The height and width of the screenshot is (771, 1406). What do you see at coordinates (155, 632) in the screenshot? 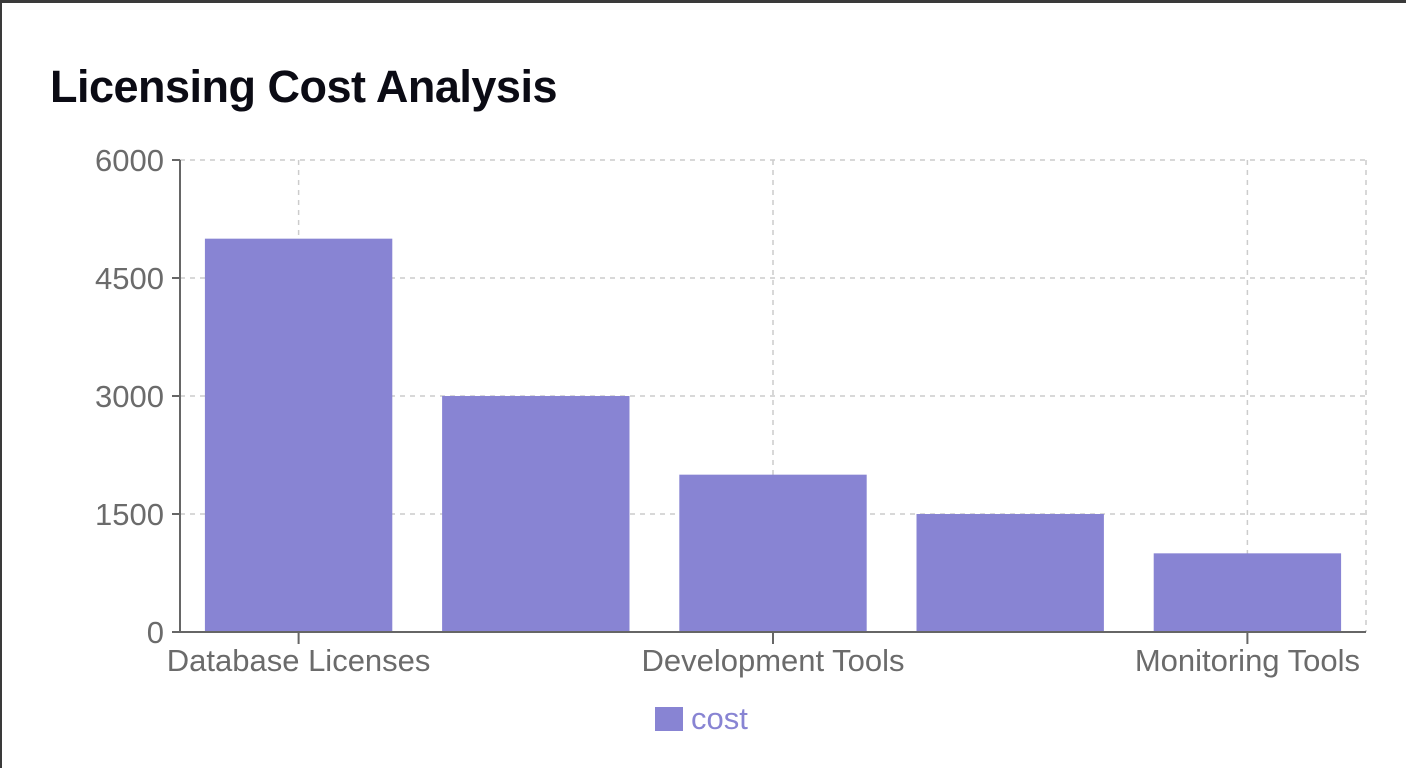
I see `y-tick-label: 0` at bounding box center [155, 632].